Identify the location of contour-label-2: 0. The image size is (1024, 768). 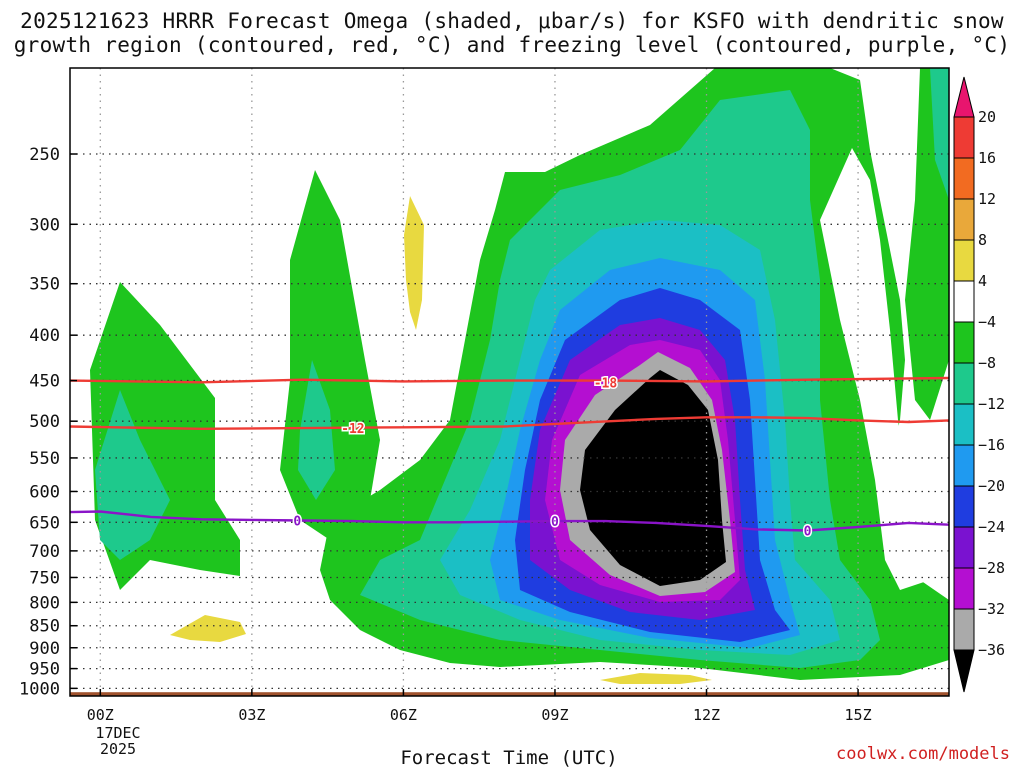
(297, 522).